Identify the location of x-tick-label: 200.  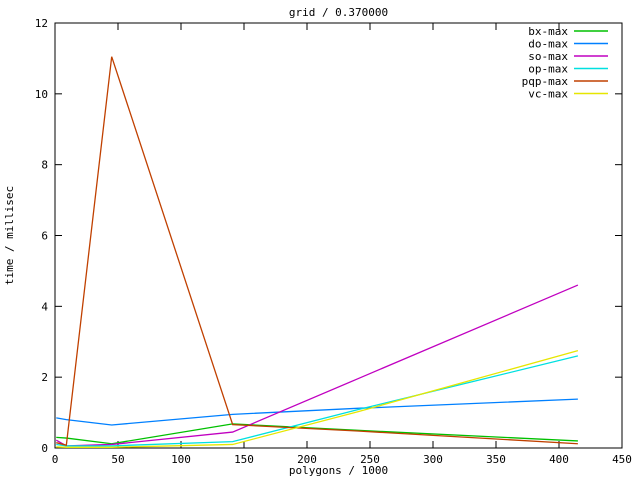
(307, 459).